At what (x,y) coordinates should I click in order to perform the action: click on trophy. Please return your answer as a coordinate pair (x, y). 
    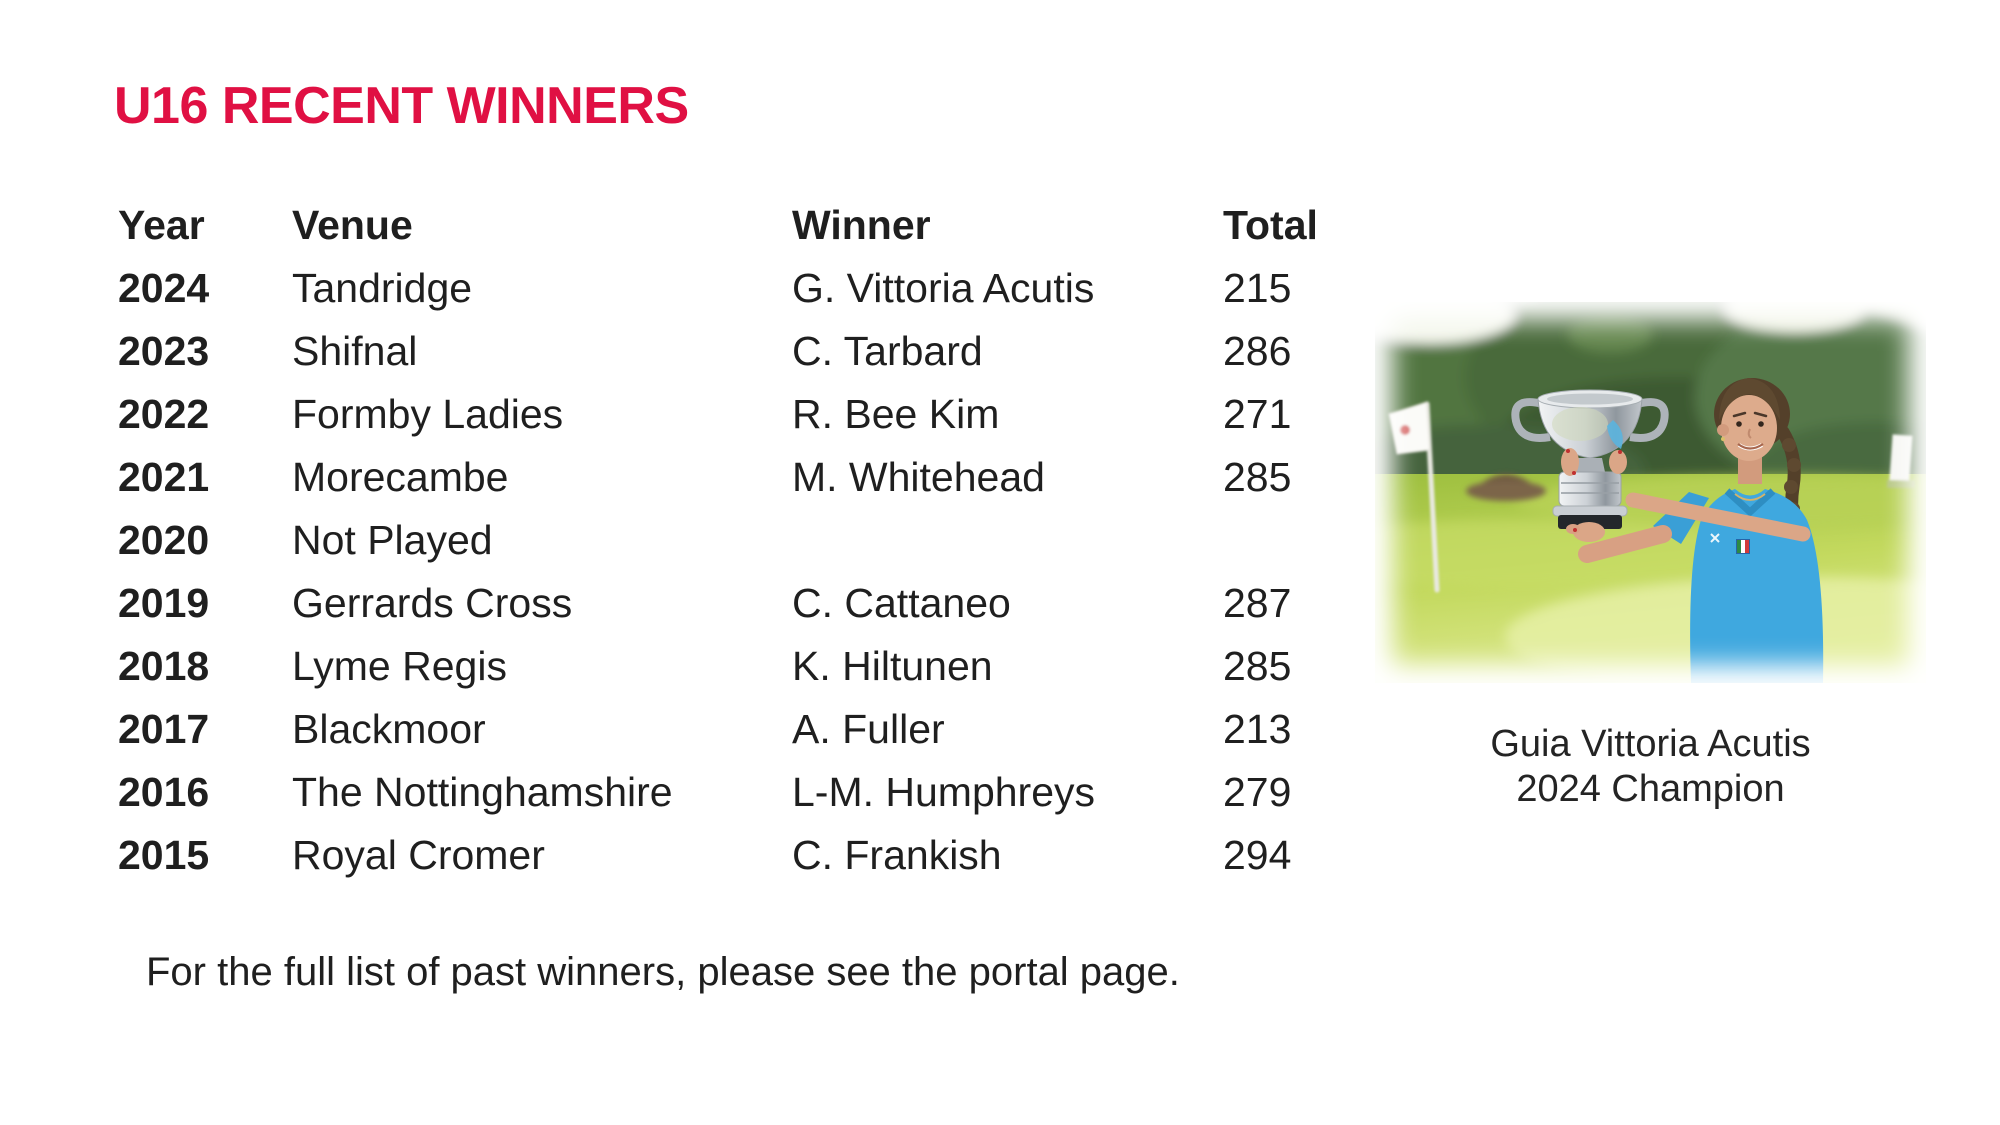
    Looking at the image, I should click on (1590, 459).